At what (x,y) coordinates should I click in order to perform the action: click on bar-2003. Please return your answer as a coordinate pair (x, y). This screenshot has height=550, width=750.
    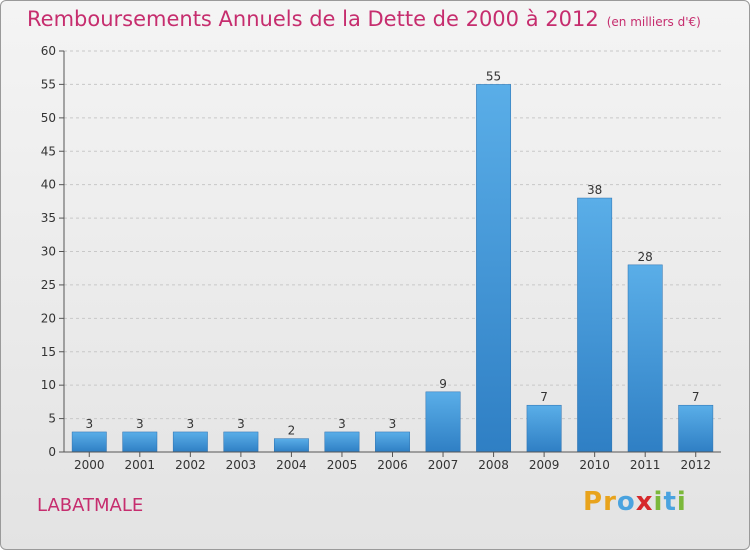
    Looking at the image, I should click on (241, 442).